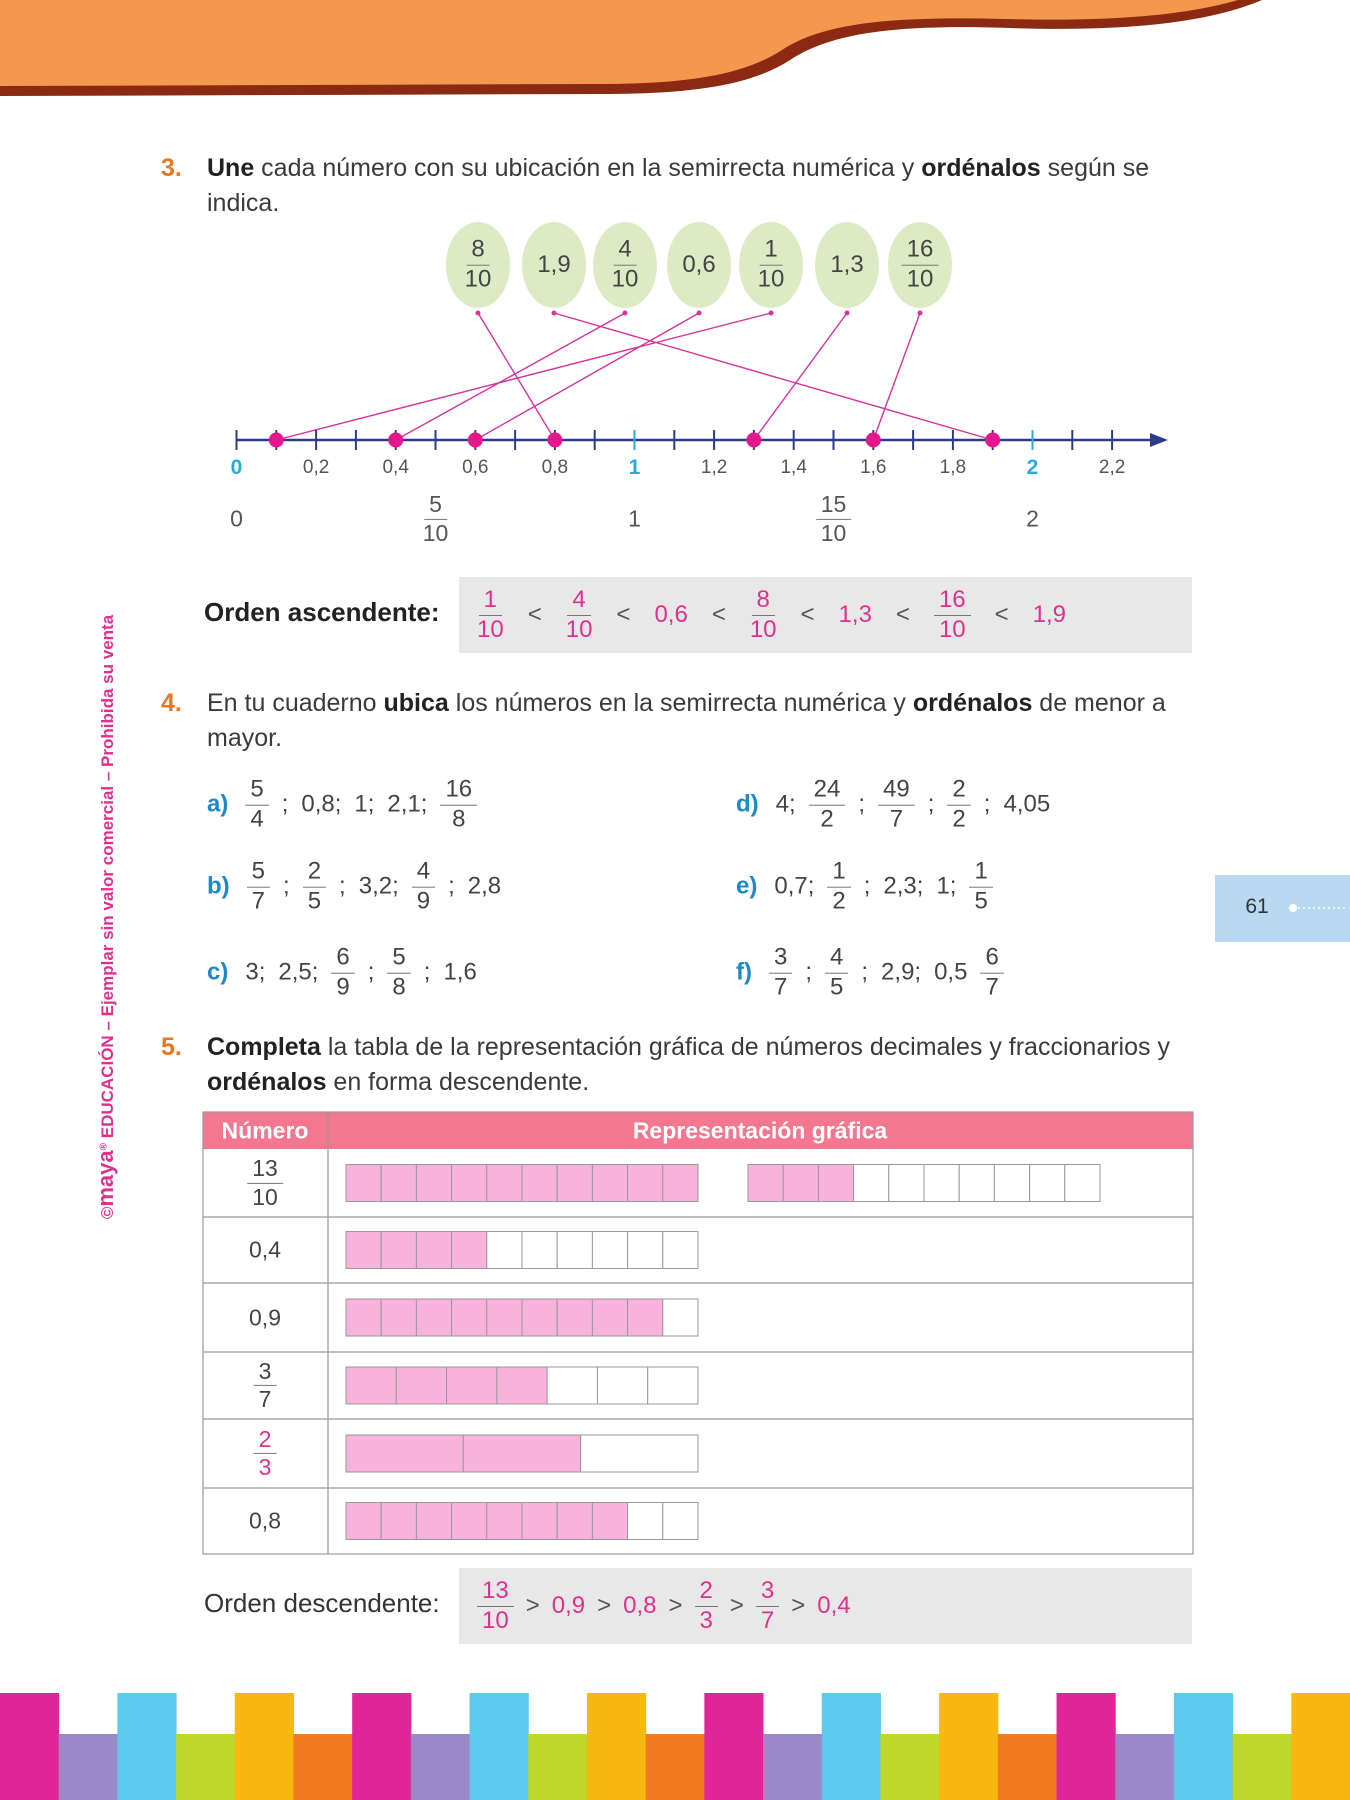  What do you see at coordinates (678, 185) in the screenshot?
I see `instruction-part: según se indica.` at bounding box center [678, 185].